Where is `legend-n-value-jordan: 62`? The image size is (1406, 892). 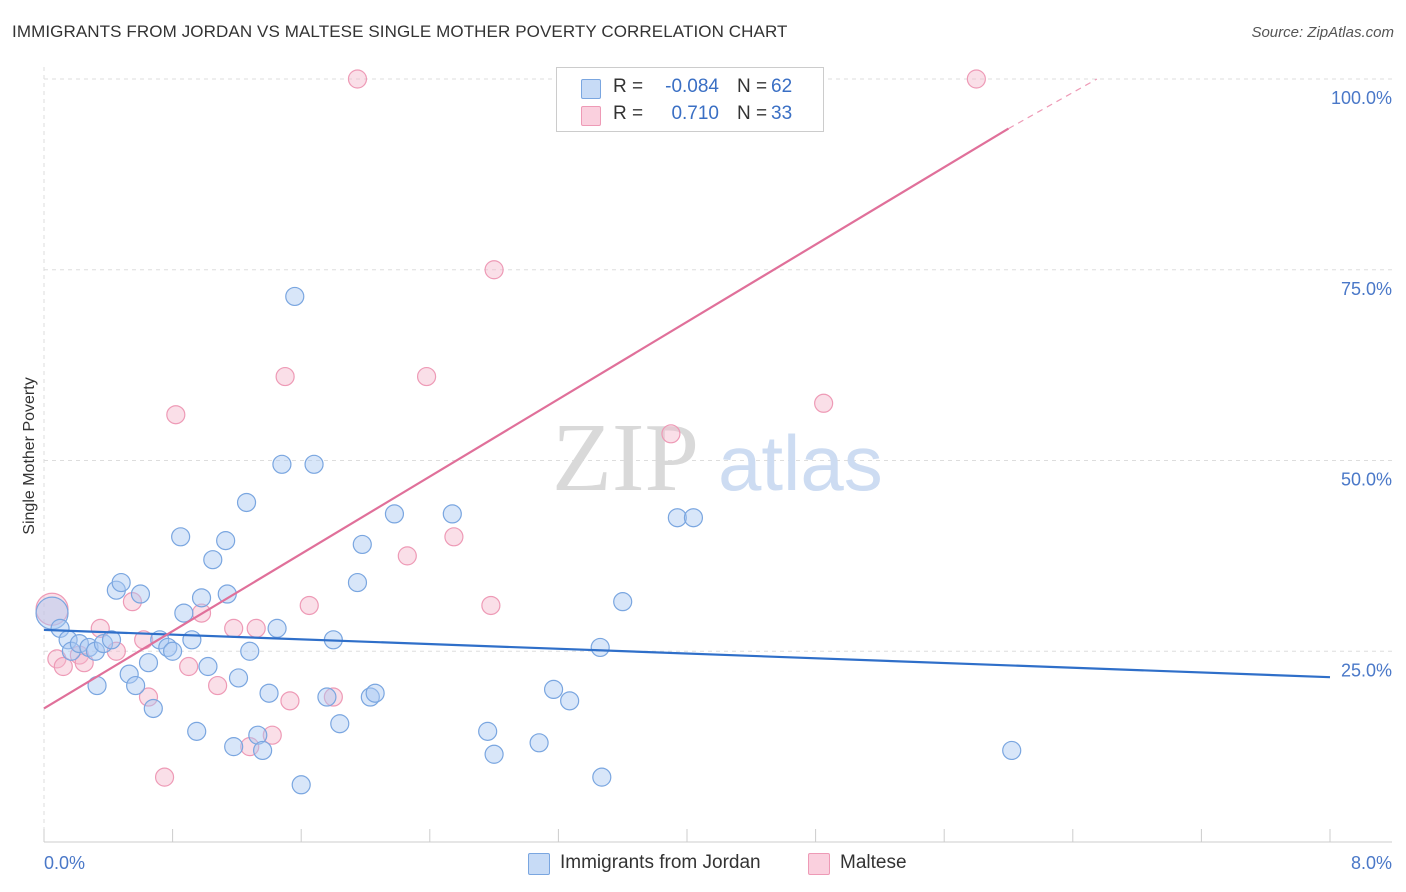
legend-n-value-jordan: 62 is located at coordinates (782, 86).